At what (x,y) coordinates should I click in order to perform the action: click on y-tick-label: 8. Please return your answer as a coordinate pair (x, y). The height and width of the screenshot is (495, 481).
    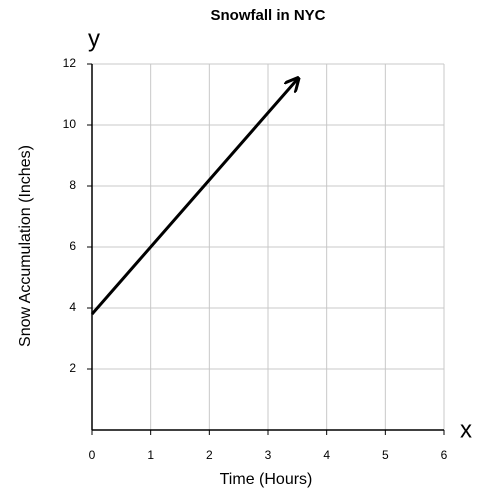
    Looking at the image, I should click on (72, 185).